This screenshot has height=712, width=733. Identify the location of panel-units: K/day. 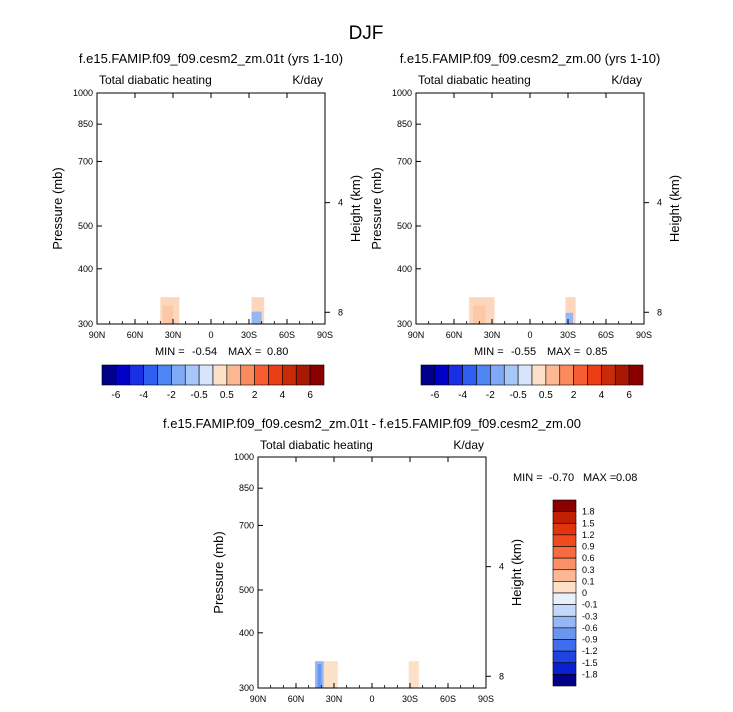
(307, 80).